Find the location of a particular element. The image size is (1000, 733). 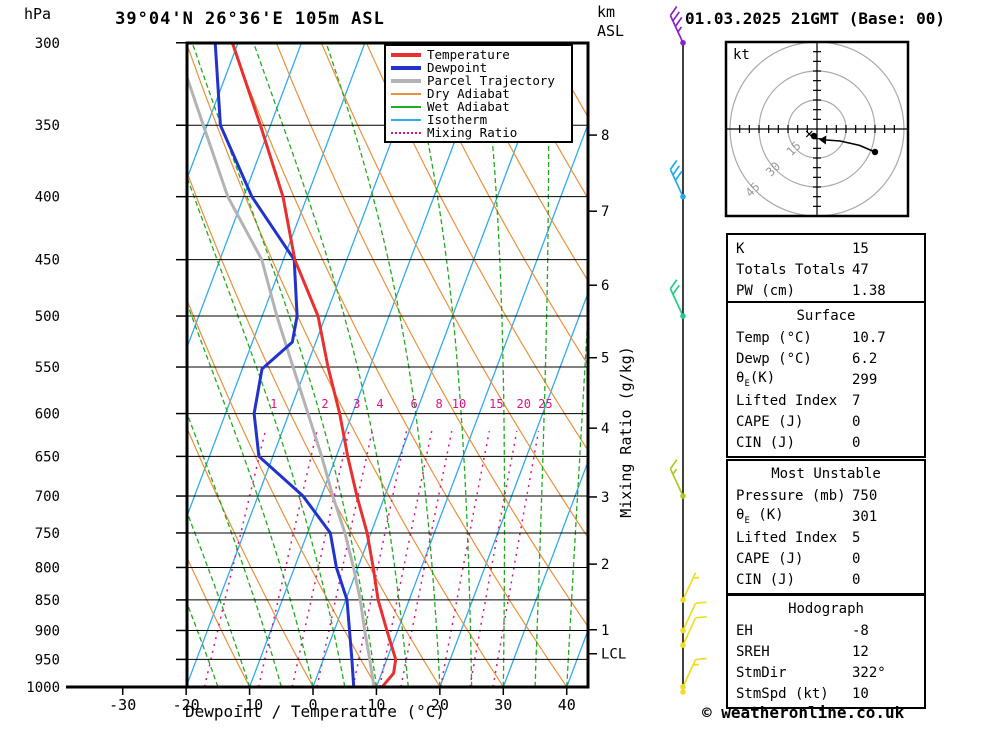

table-row: K 15 is located at coordinates (826, 248).